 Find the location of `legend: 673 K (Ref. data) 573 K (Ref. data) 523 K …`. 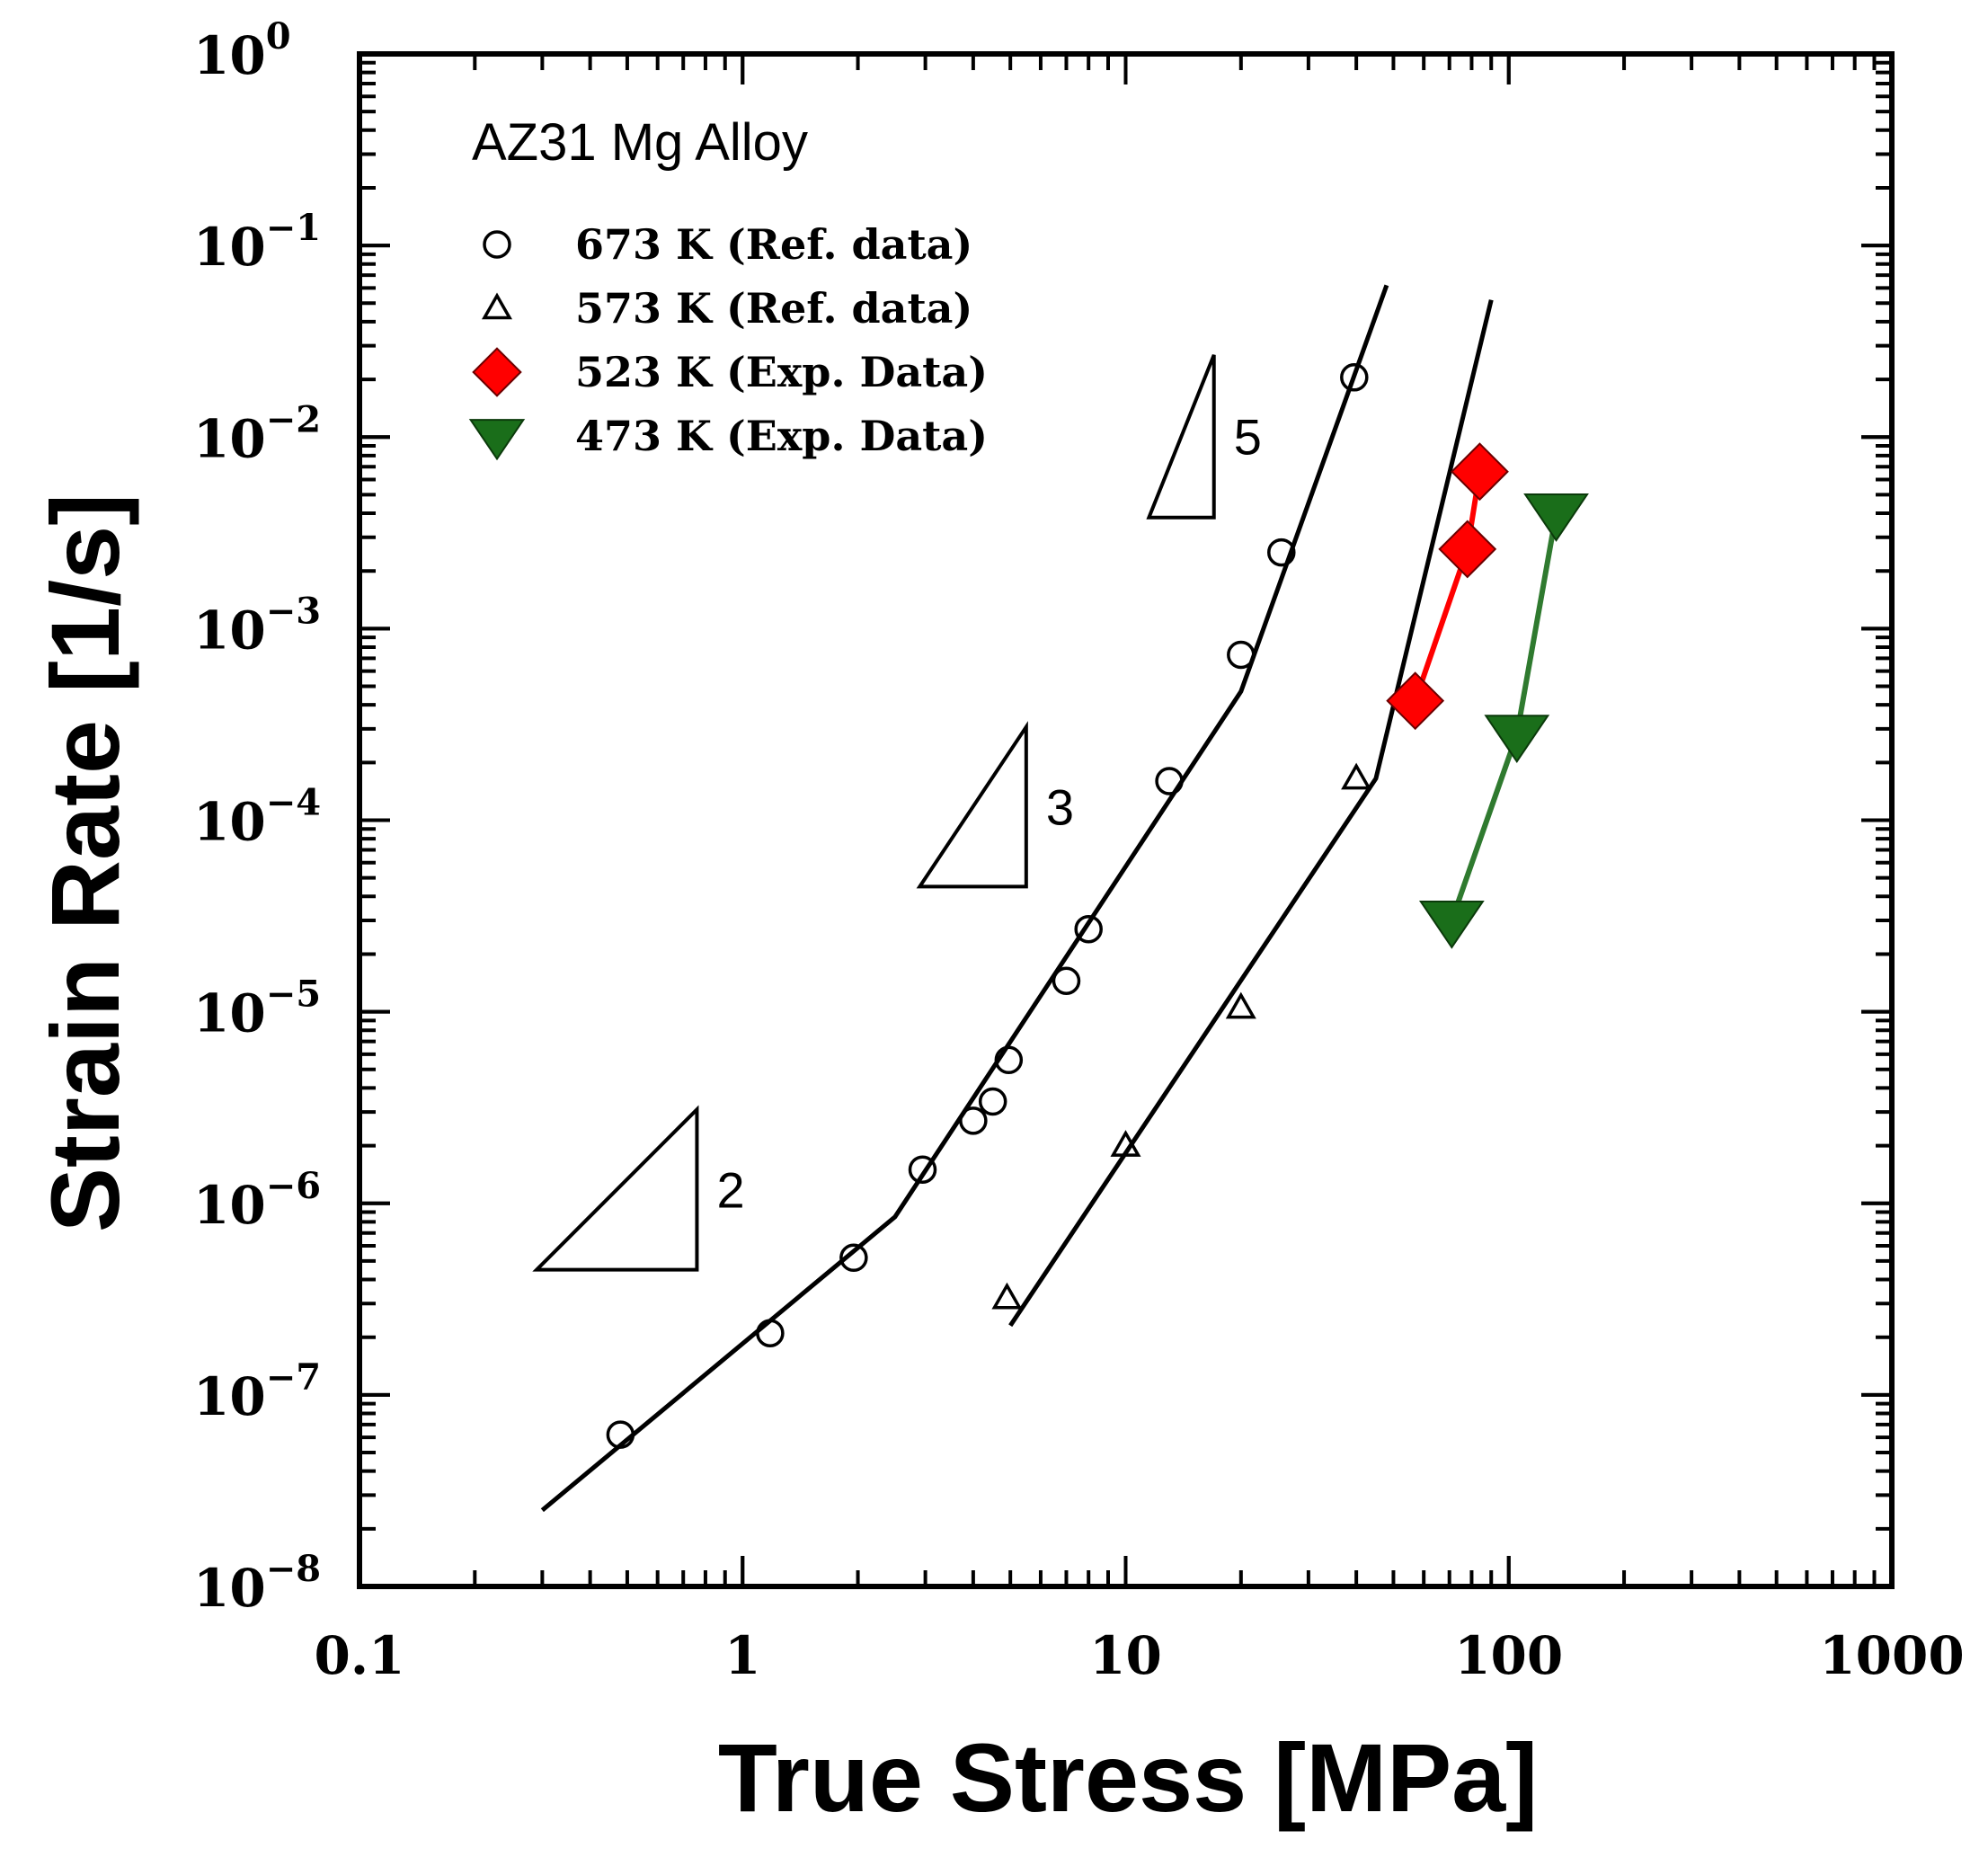

legend: 673 K (Ref. data) 573 K (Ref. data) 523 K … is located at coordinates (728, 340).